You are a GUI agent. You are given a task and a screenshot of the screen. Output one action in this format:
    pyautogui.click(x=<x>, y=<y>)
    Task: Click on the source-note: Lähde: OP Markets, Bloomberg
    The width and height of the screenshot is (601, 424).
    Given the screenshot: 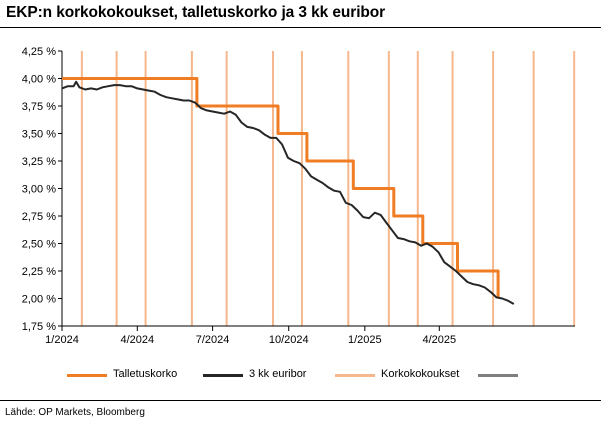 What is the action you would take?
    pyautogui.click(x=75, y=412)
    